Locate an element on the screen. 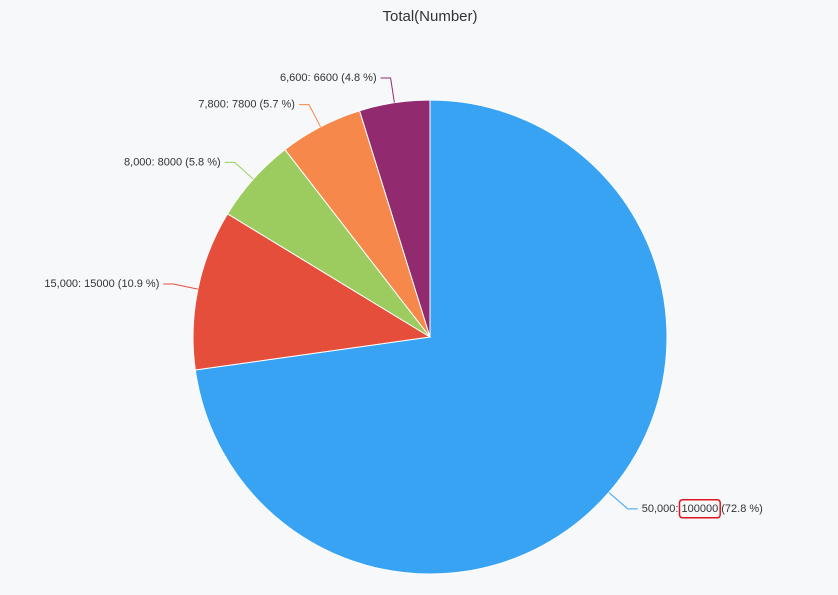 This screenshot has width=838, height=595. data-label: 6,600: 6600 (4.8 %) is located at coordinates (328, 78).